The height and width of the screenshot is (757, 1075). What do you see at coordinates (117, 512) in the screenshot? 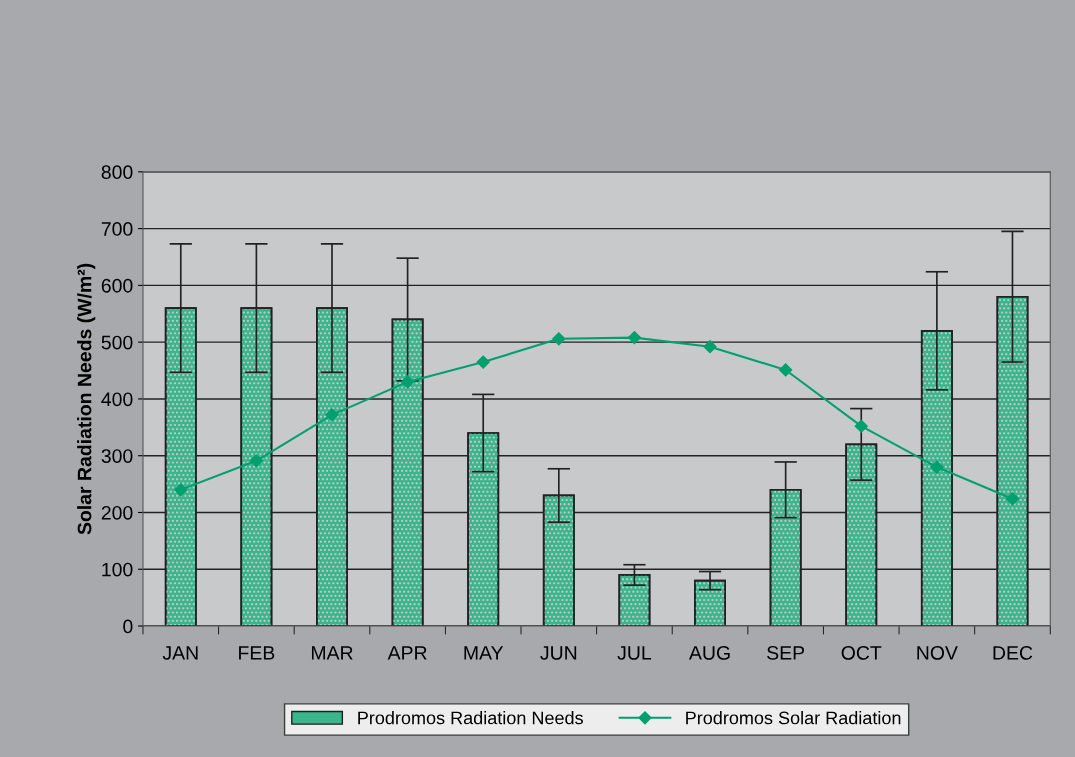
I see `y-tick-label: 200` at bounding box center [117, 512].